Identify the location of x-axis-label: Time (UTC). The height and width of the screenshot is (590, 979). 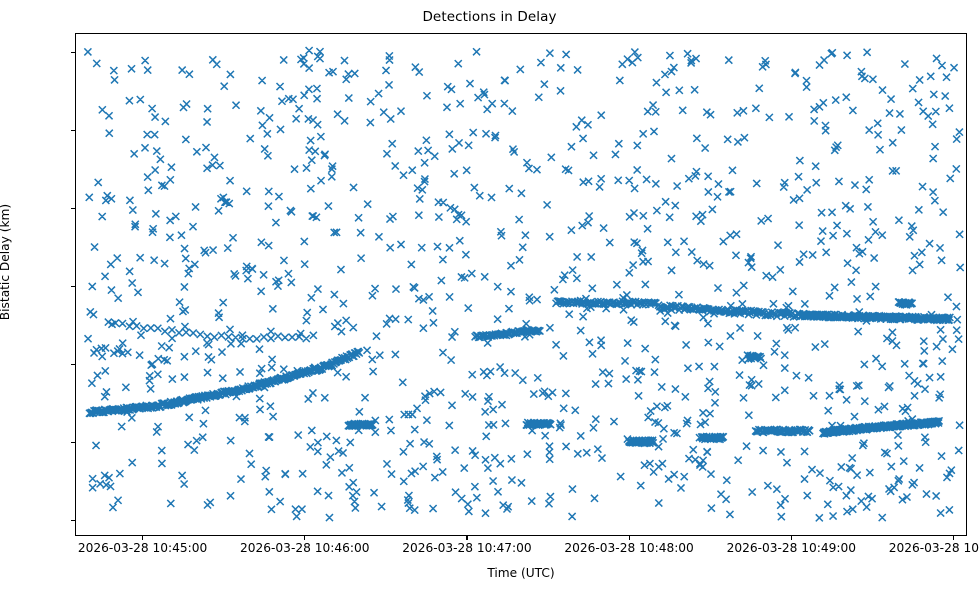
(521, 573).